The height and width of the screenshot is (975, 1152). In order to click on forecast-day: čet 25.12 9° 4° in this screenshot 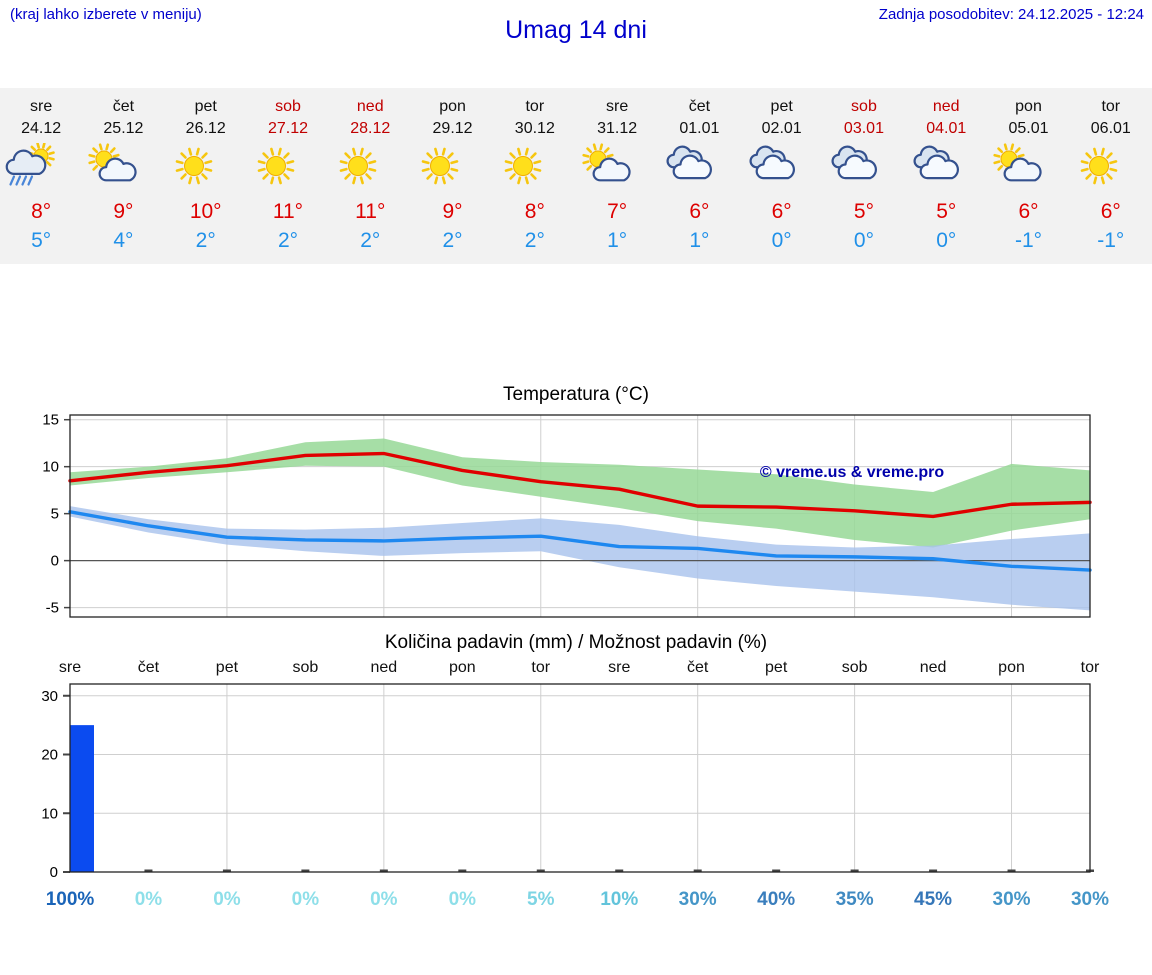, I will do `click(123, 180)`.